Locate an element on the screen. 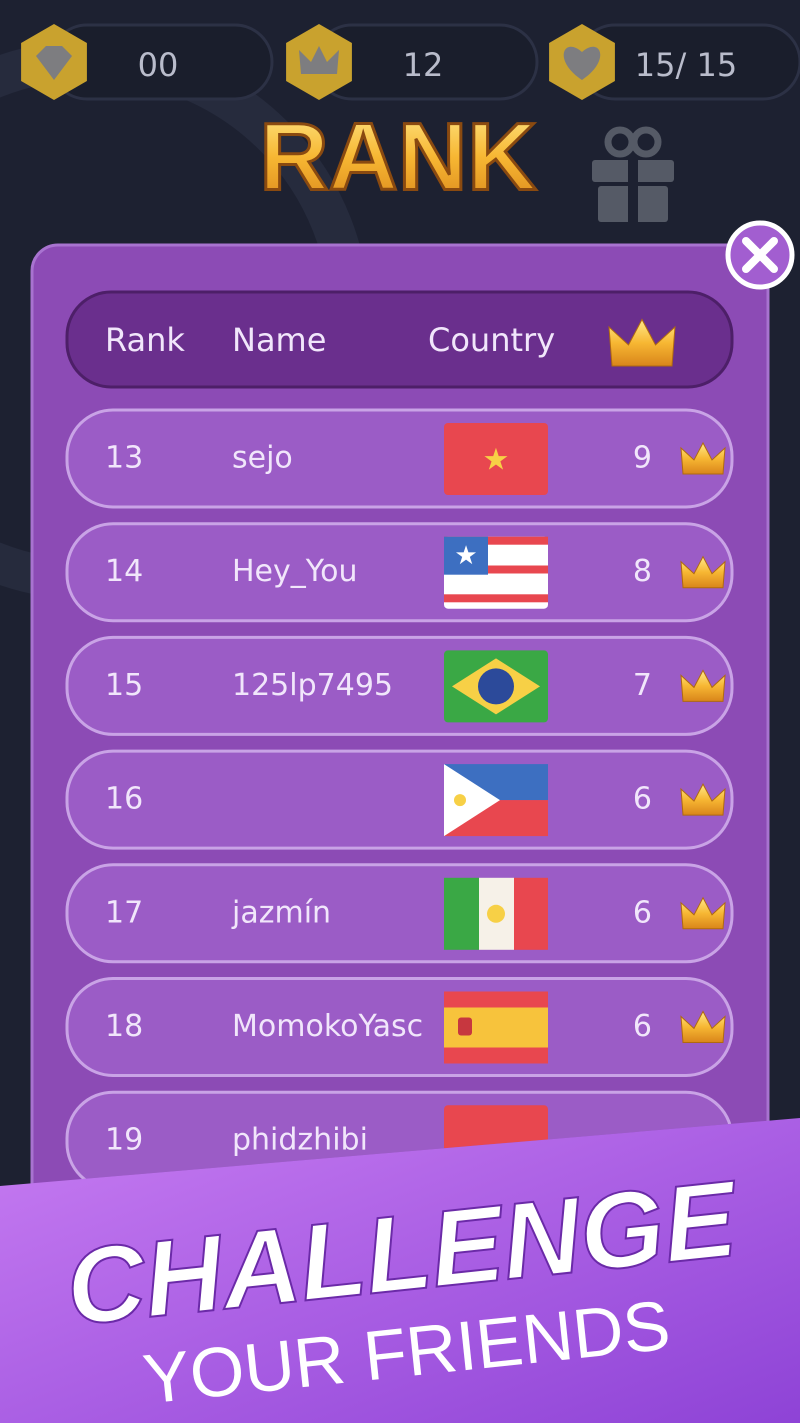 This screenshot has height=1423, width=800. stat-pill: 12 is located at coordinates (412, 62).